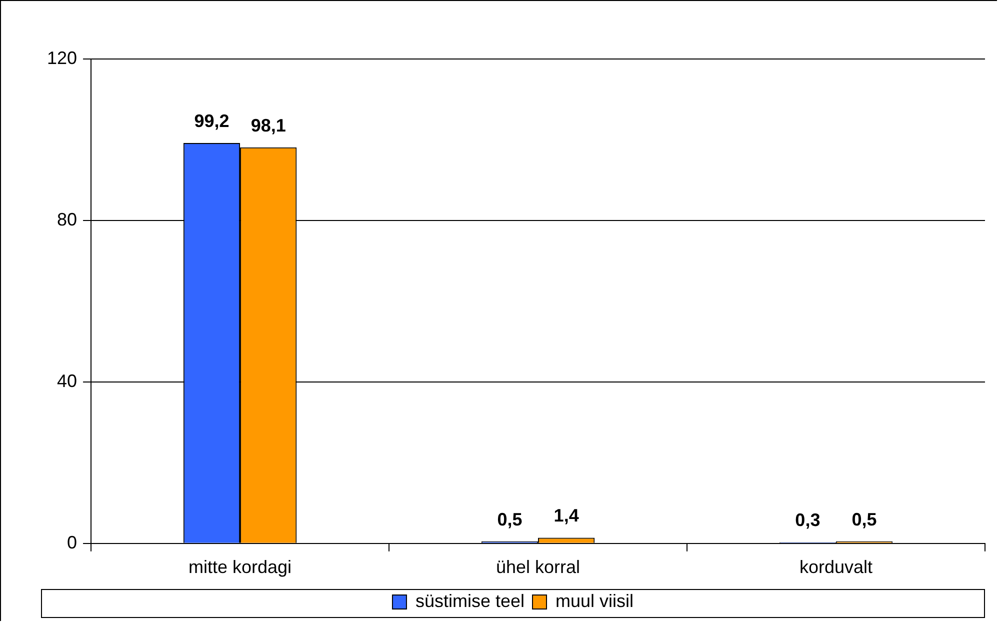 This screenshot has height=622, width=998. I want to click on x-tick-label: ühel korral, so click(538, 567).